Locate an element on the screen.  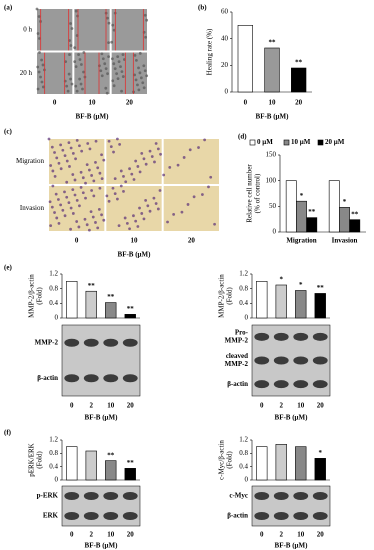
y-tick-label: 0.4 is located at coordinates (53, 466).